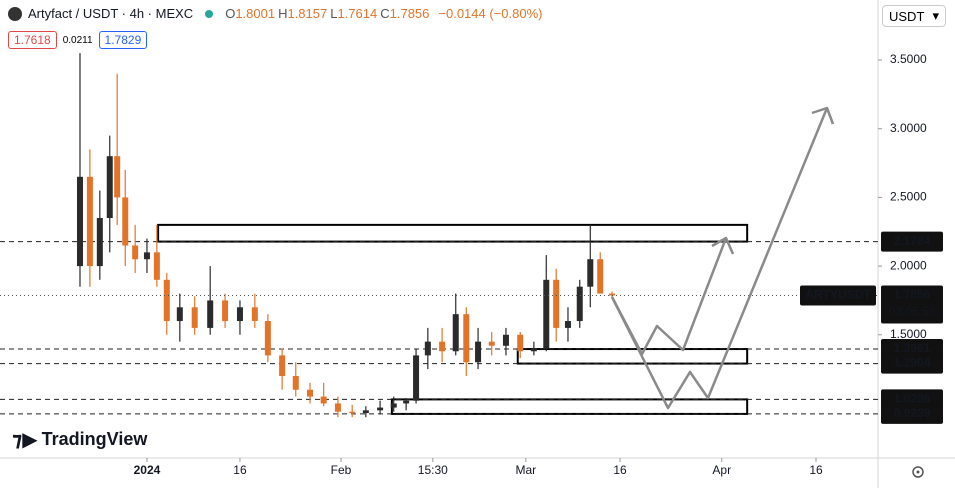 The height and width of the screenshot is (488, 955). I want to click on ohlc-key: C, so click(385, 13).